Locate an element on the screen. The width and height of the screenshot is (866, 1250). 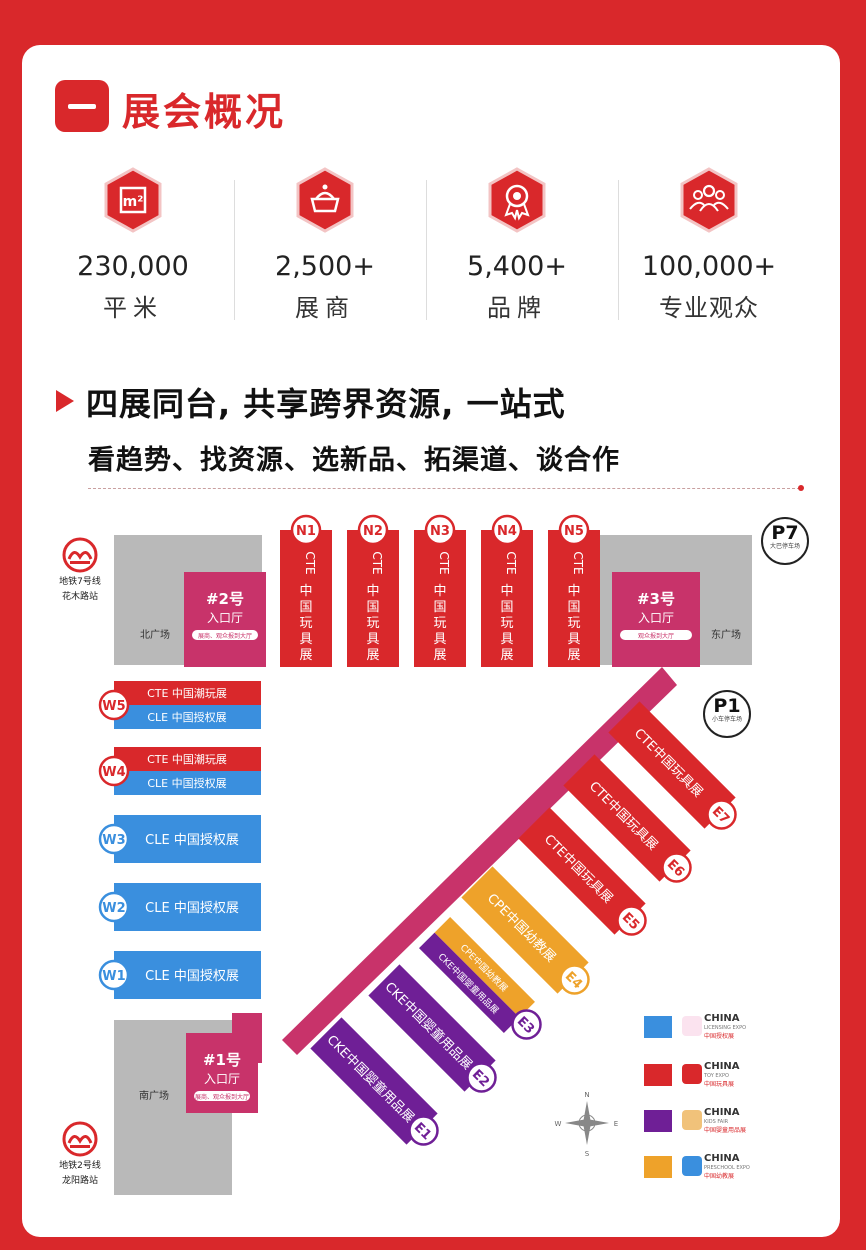
hall-badge-N4-circle is located at coordinates (507, 530).